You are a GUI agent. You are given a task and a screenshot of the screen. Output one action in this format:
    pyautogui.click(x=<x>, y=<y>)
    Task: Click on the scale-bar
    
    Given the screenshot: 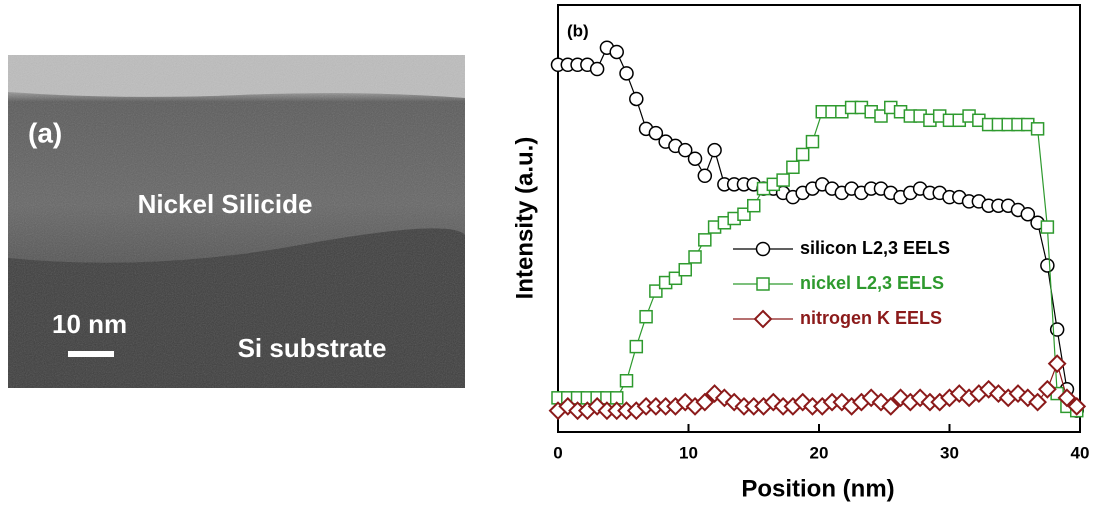 What is the action you would take?
    pyautogui.click(x=91, y=354)
    